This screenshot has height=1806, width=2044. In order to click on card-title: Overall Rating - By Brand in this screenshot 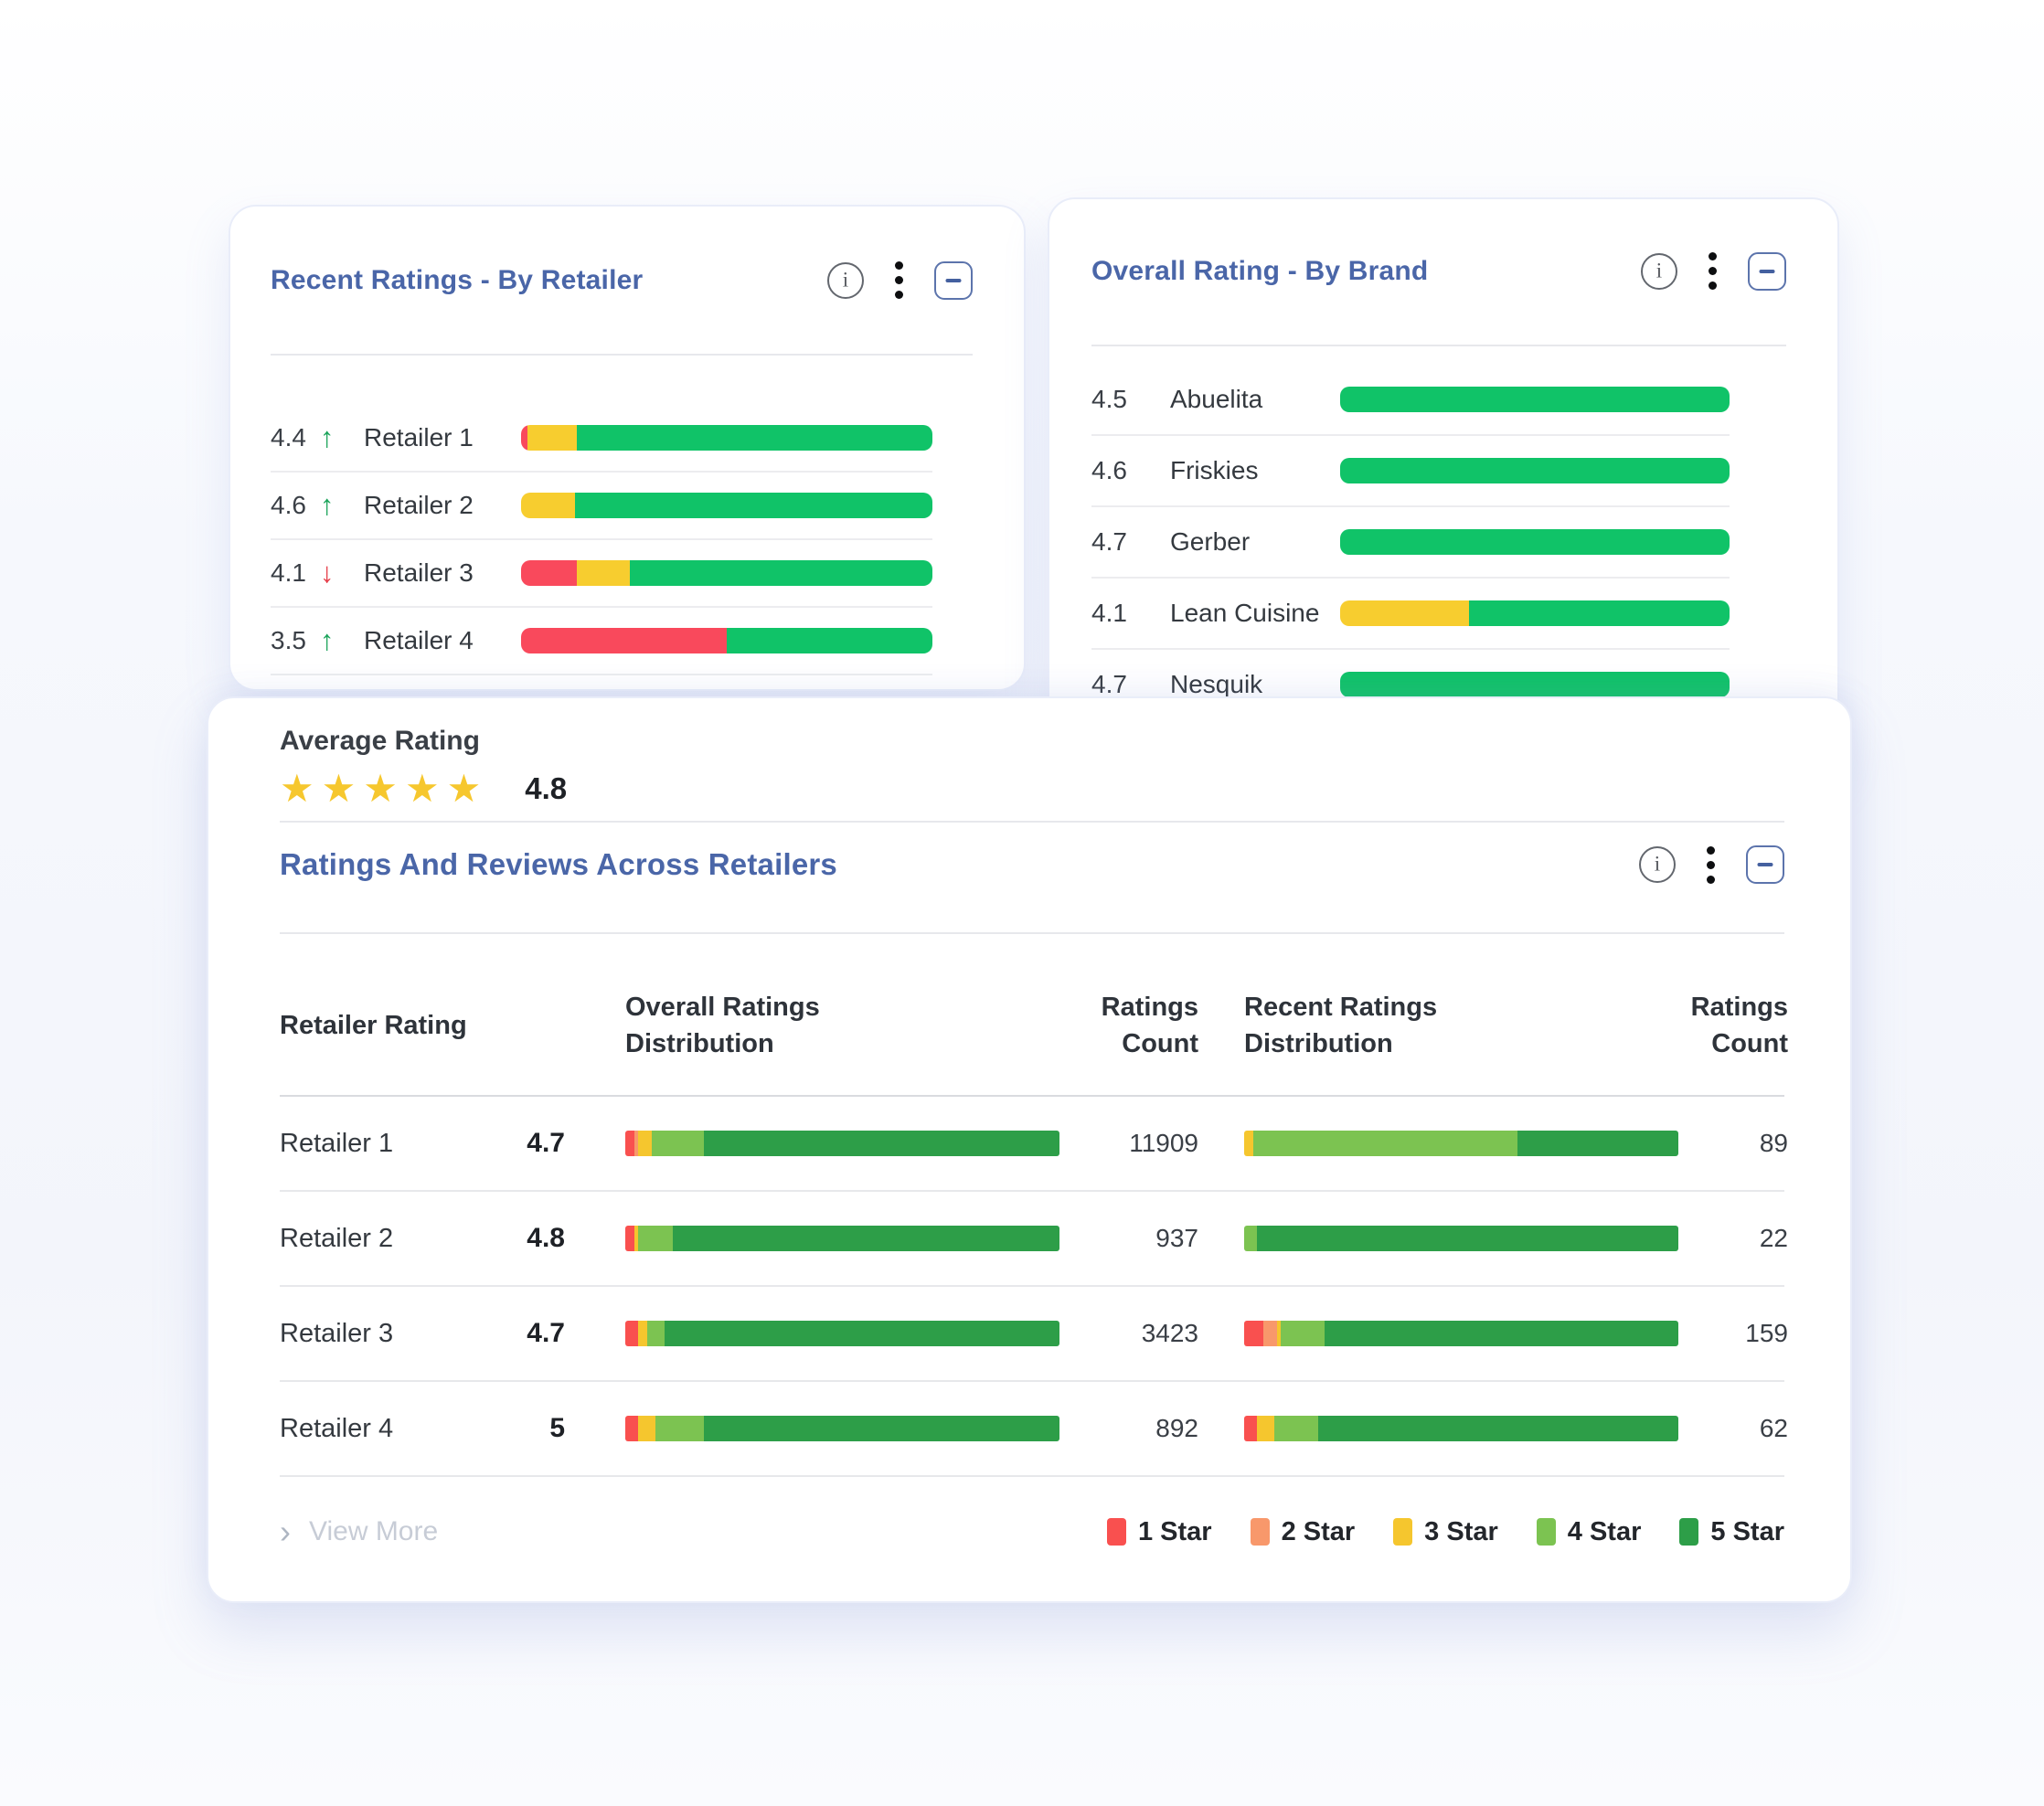, I will do `click(1260, 270)`.